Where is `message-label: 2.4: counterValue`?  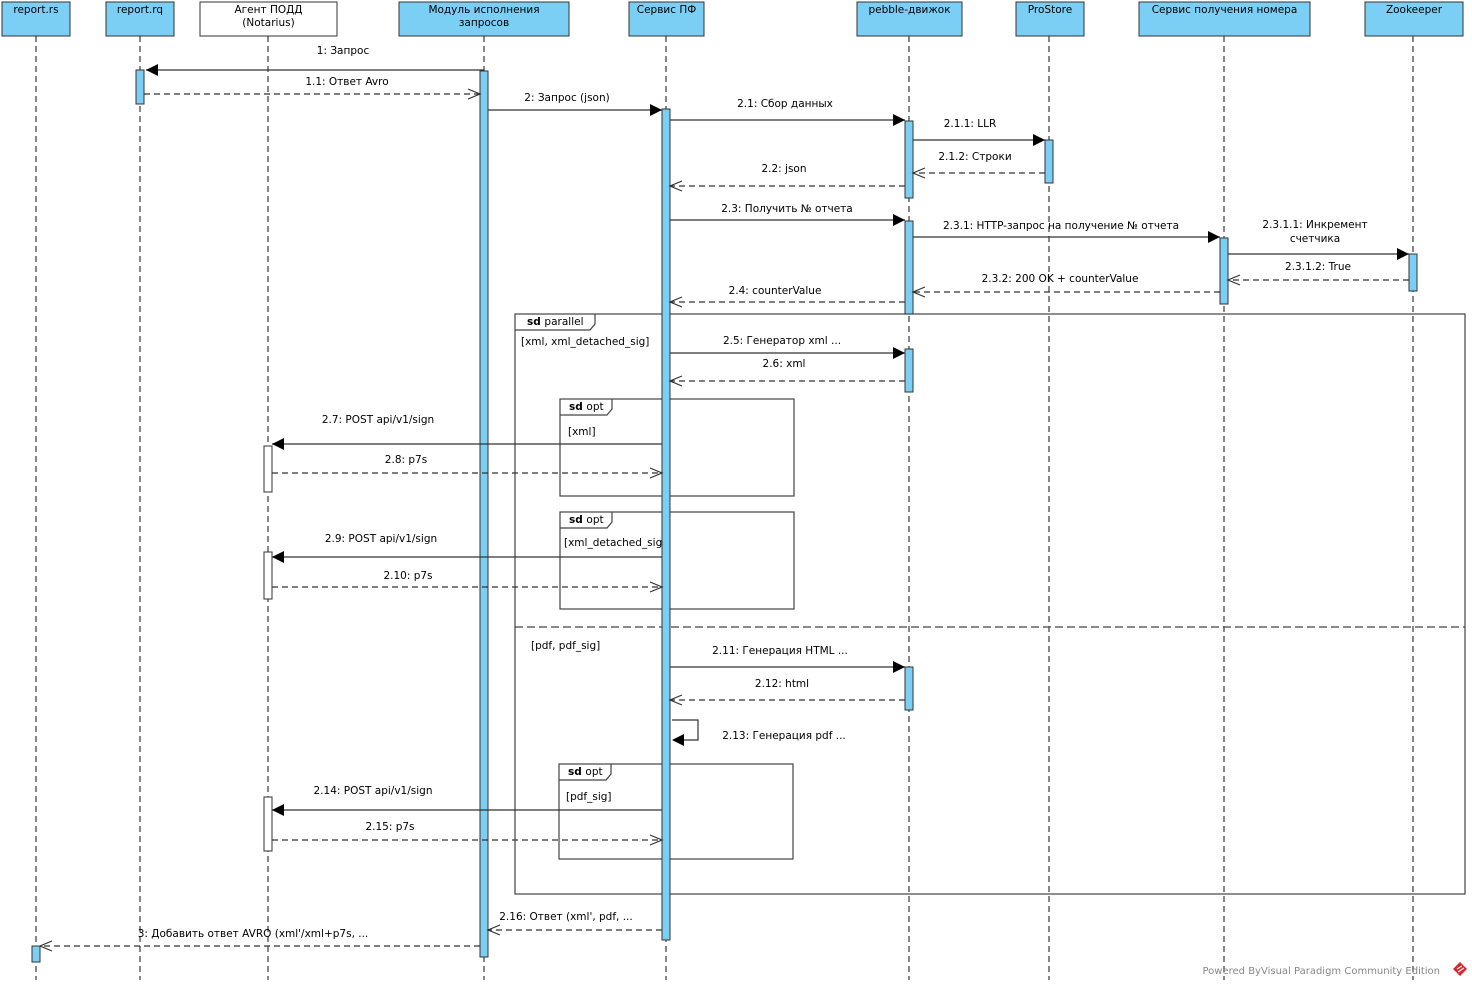
message-label: 2.4: counterValue is located at coordinates (775, 291).